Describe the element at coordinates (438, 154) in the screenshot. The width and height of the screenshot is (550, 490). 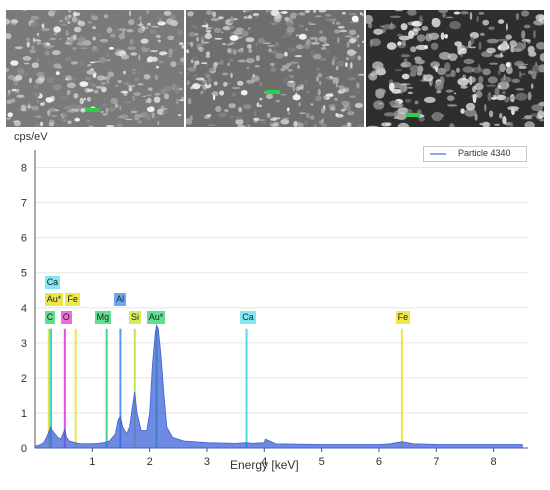
I see `legend-swatch` at that location.